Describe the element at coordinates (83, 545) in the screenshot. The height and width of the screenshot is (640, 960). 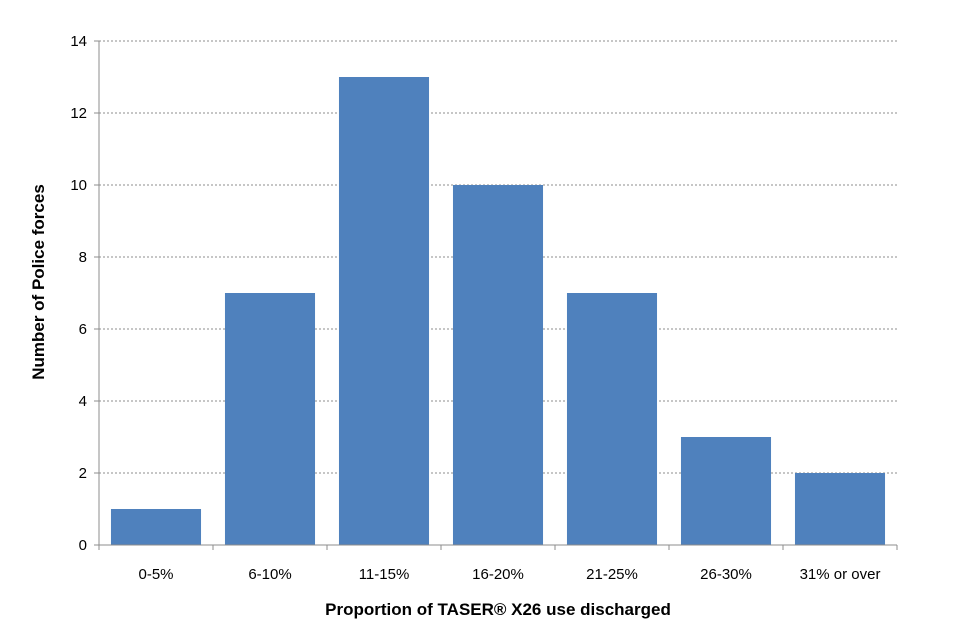
I see `y-tick-label: 0` at that location.